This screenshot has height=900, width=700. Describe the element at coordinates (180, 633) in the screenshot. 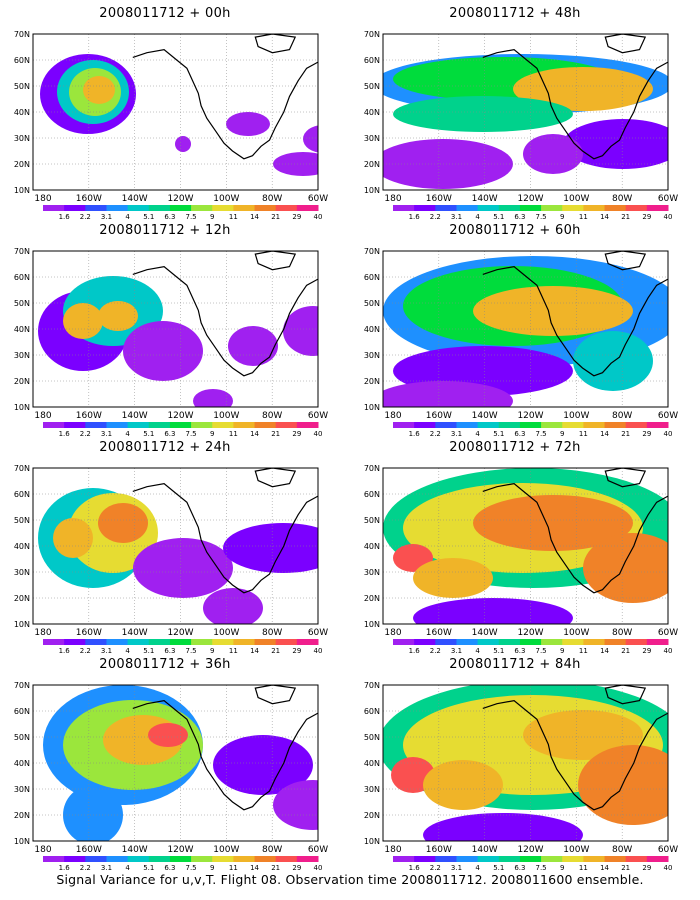

I see `lon-label: 120W` at that location.